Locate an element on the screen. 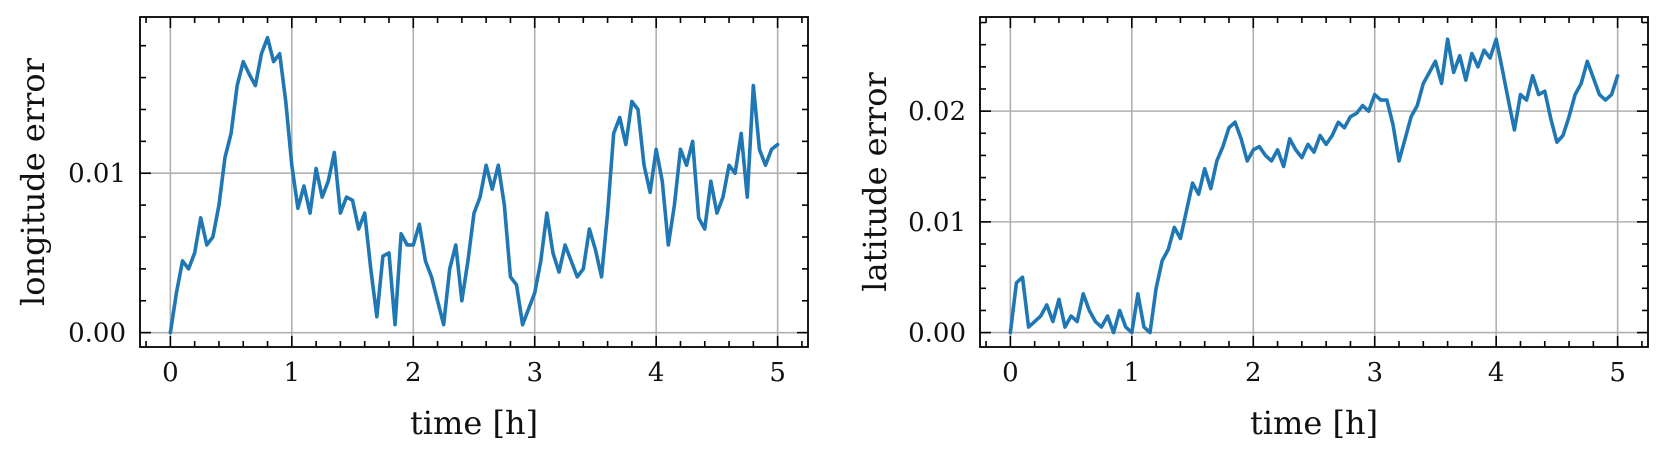  longitude-error-y-tick-label: 0.01 is located at coordinates (97, 174).